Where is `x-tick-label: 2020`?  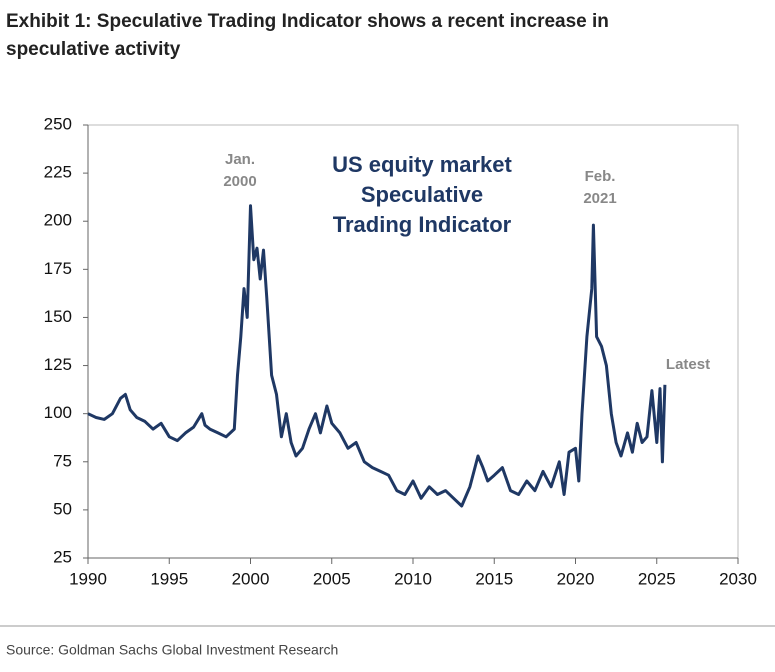
x-tick-label: 2020 is located at coordinates (576, 578).